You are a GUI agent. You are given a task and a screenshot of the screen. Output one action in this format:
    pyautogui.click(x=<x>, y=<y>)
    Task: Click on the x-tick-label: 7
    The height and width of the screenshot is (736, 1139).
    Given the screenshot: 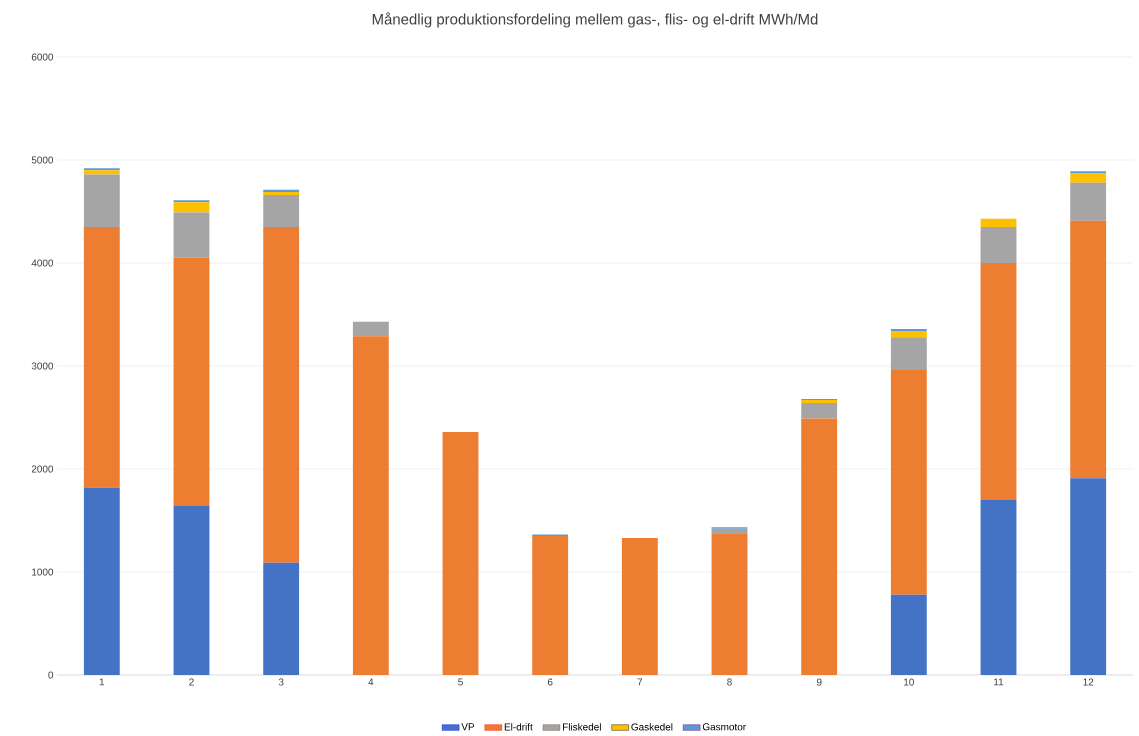 What is the action you would take?
    pyautogui.click(x=640, y=682)
    